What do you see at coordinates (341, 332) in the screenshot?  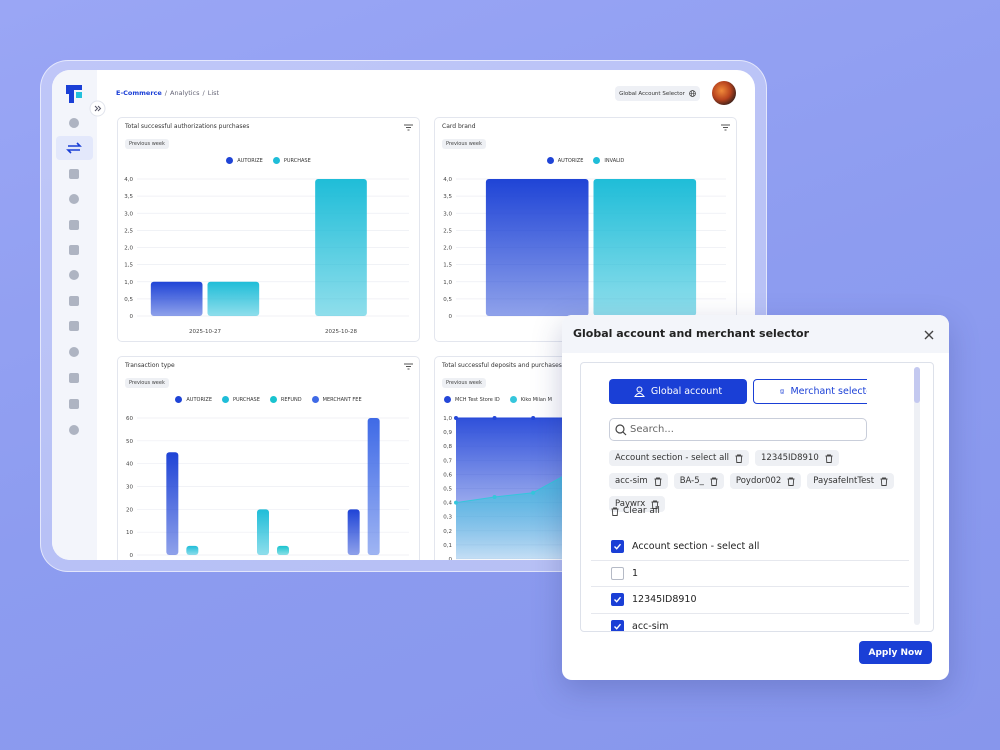 I see `x-tick-label: 2025-10-28` at bounding box center [341, 332].